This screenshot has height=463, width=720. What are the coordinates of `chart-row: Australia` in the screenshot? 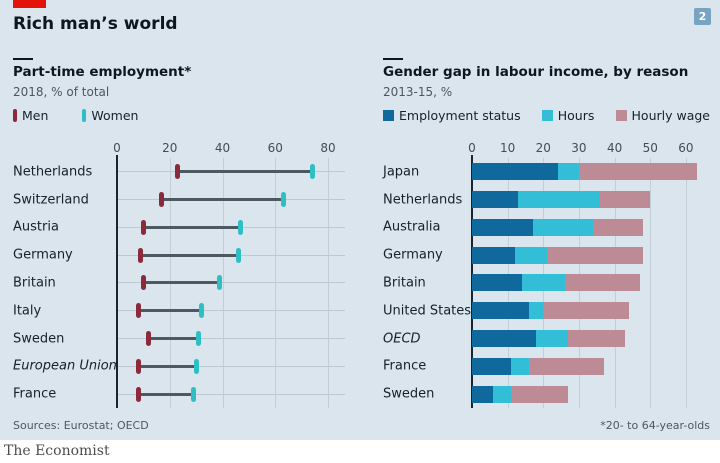 It's located at (546, 228).